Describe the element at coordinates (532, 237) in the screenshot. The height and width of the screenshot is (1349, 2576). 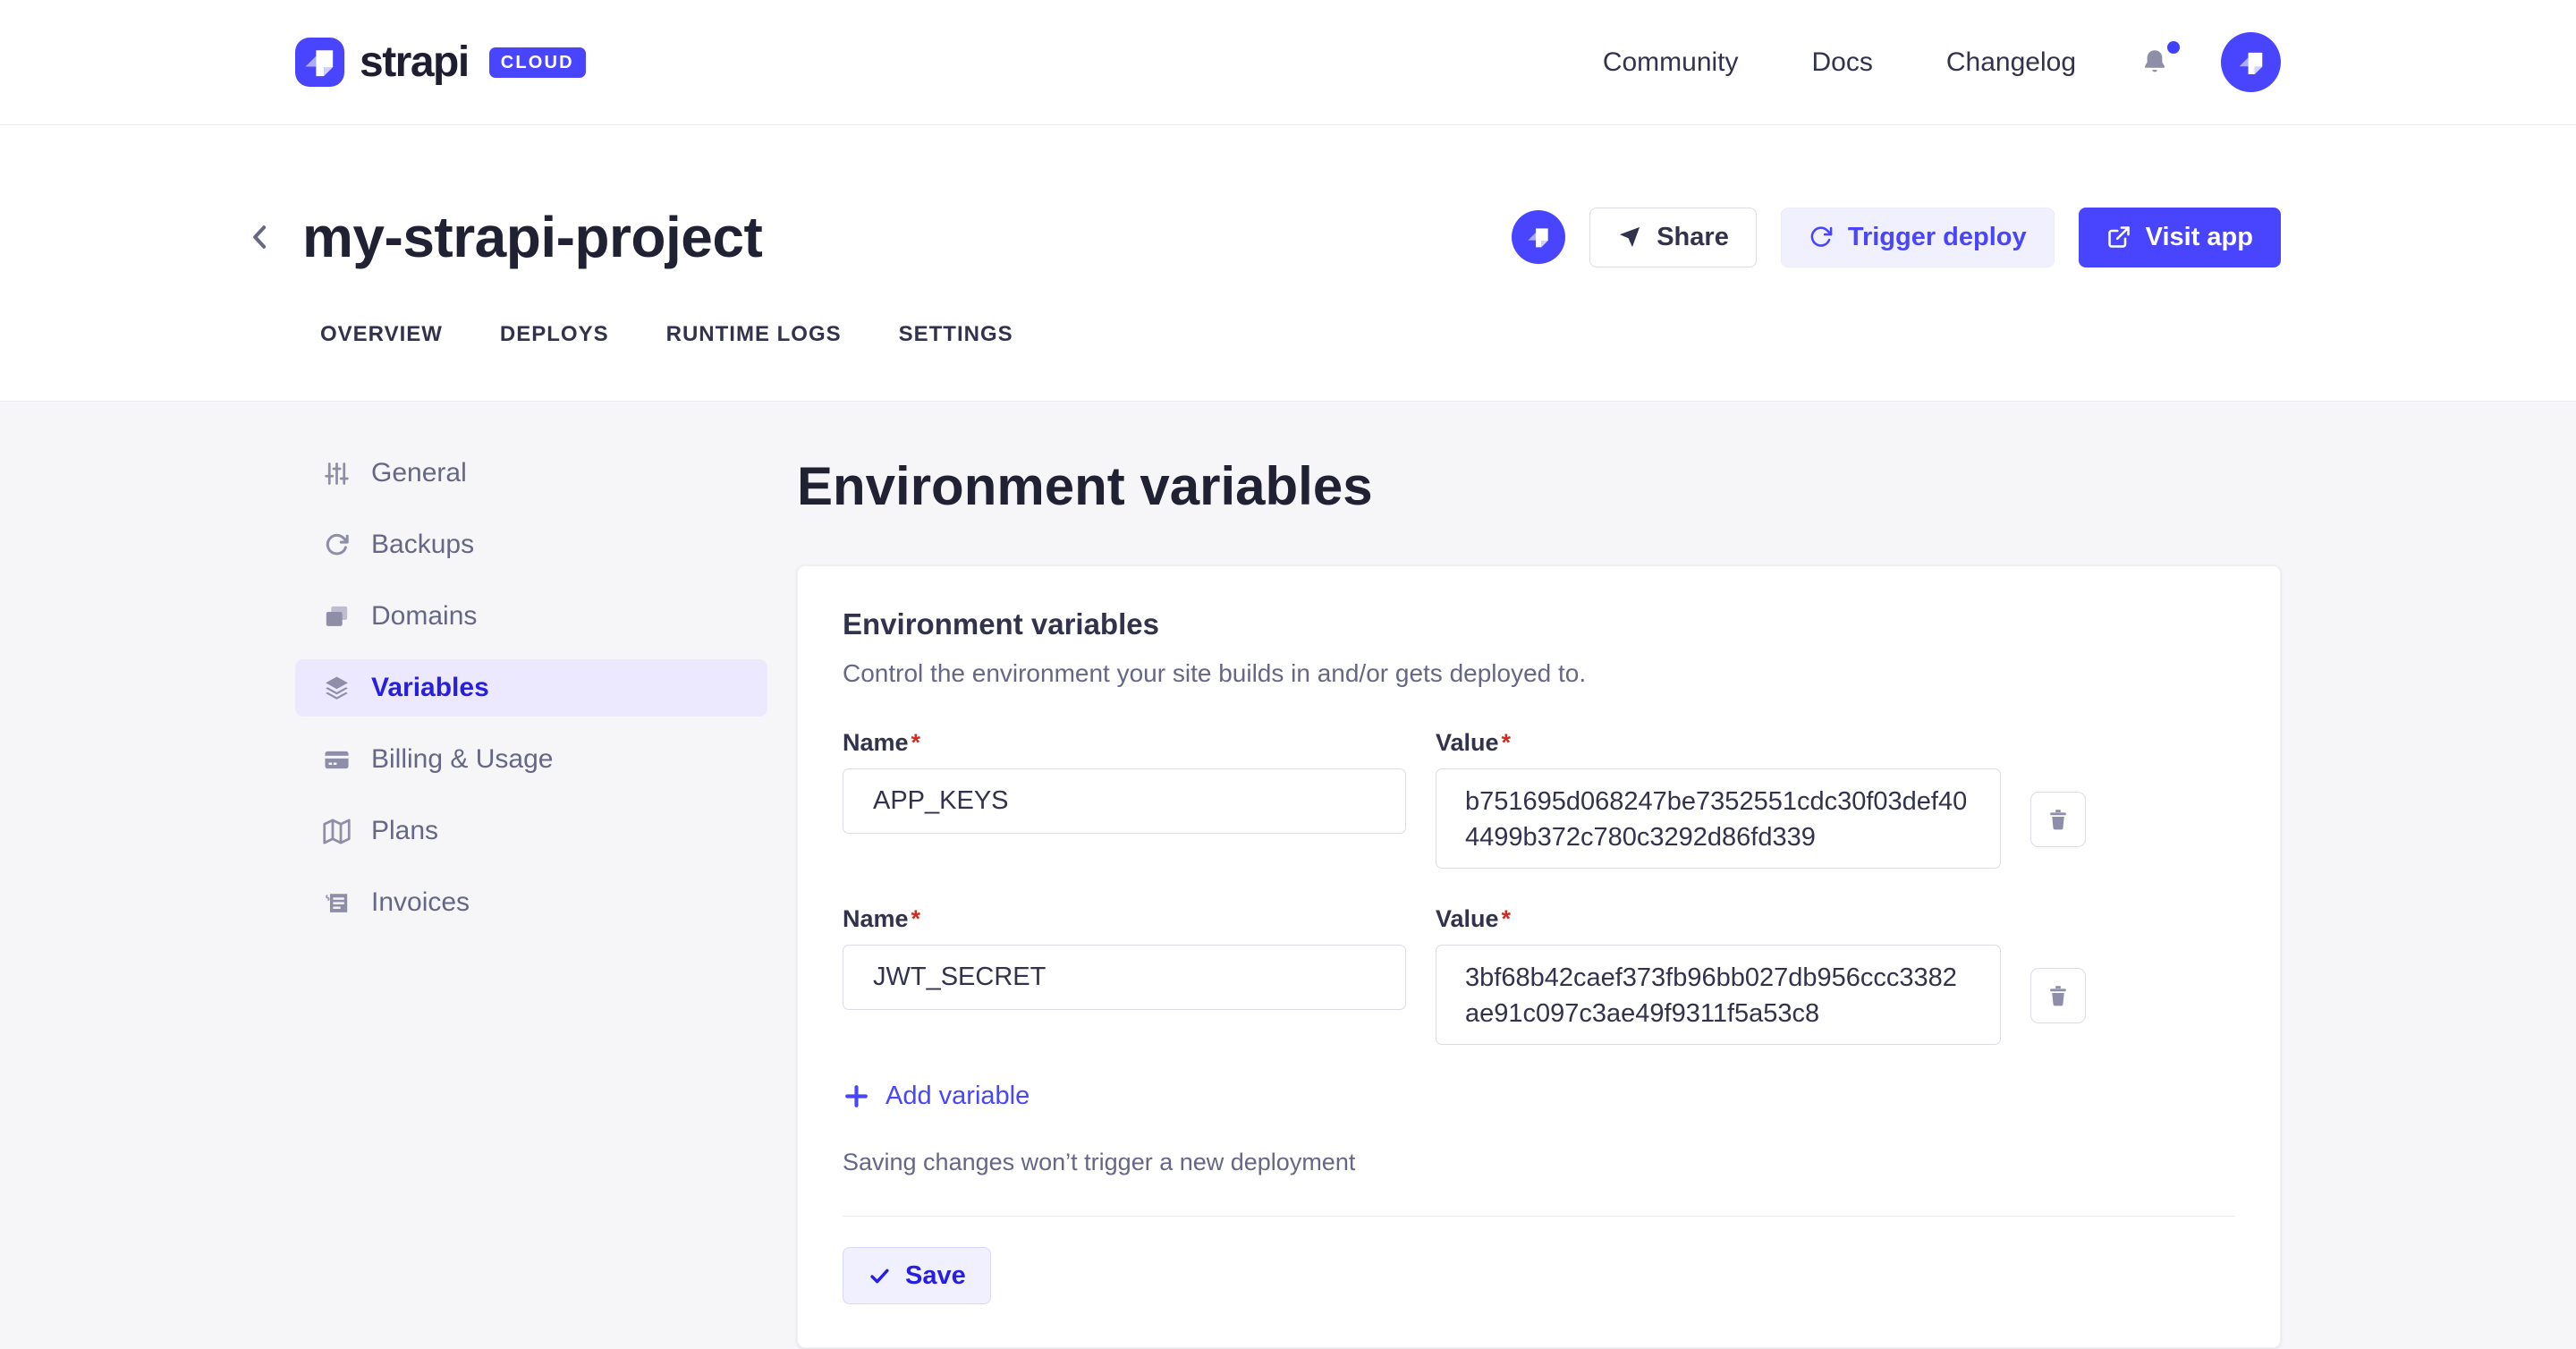
I see `project-title: my-strapi-project` at that location.